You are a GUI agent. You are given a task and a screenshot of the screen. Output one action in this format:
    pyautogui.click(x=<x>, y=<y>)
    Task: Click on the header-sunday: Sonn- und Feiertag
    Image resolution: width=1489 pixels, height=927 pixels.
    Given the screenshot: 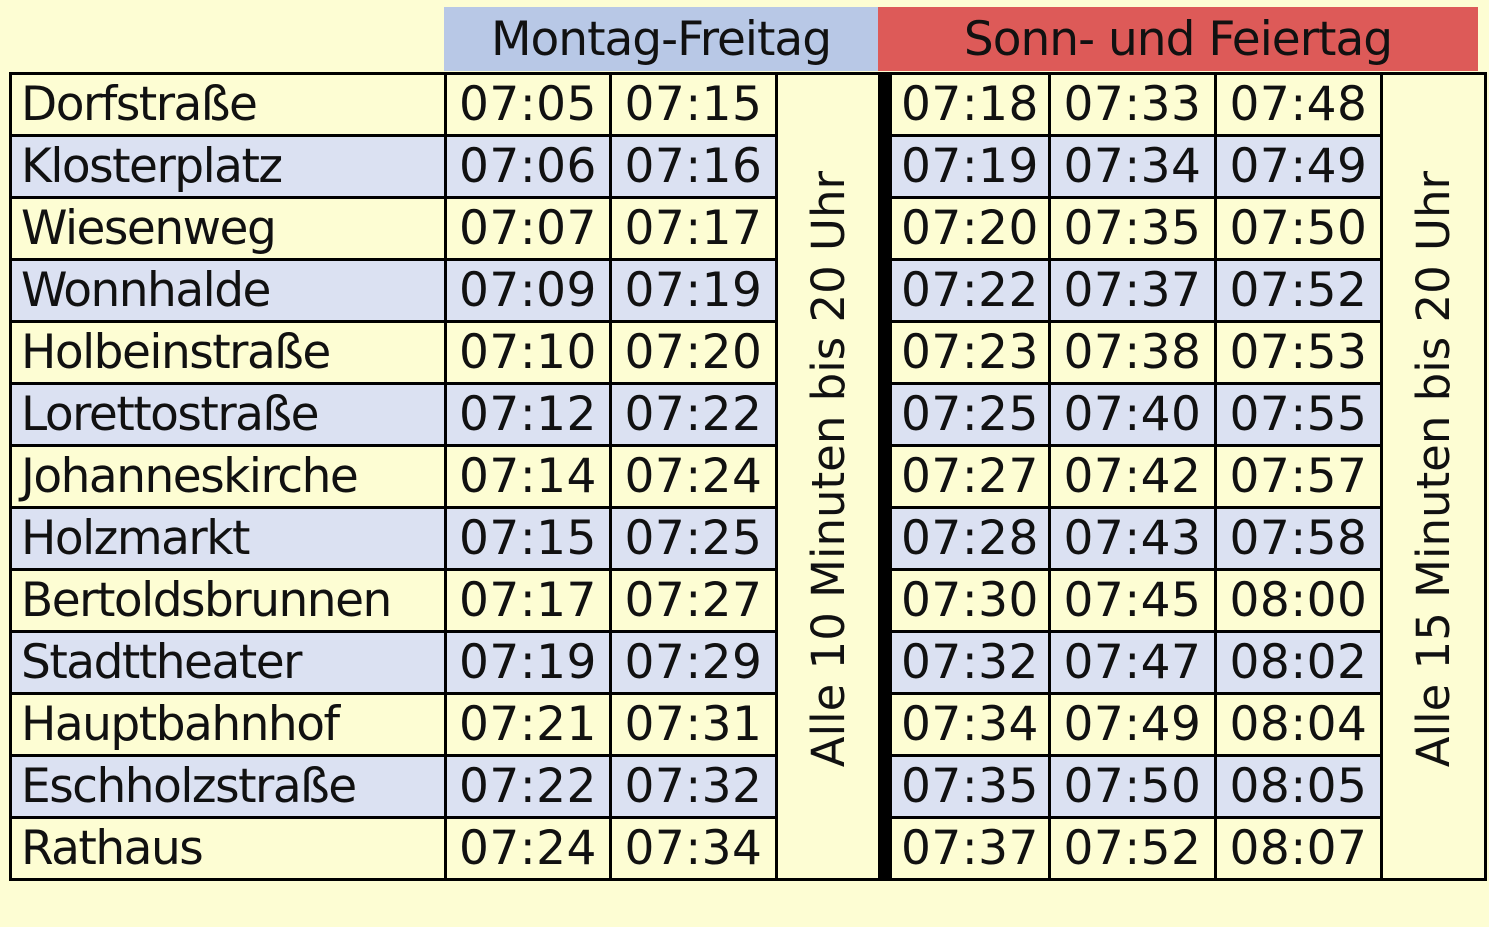 What is the action you would take?
    pyautogui.click(x=1178, y=39)
    